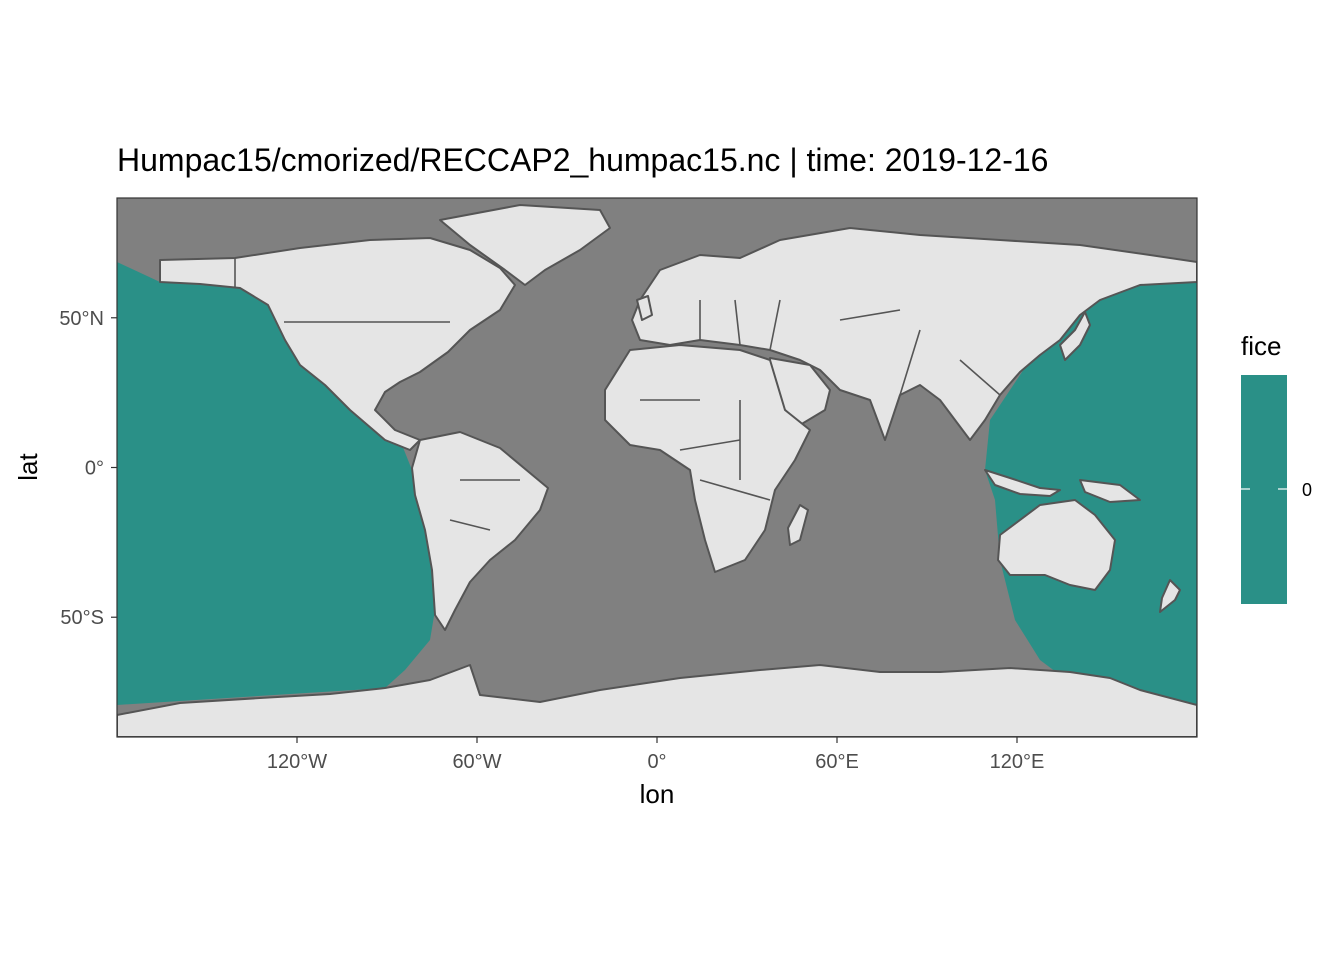 The width and height of the screenshot is (1344, 960). I want to click on legend-title: fice, so click(1261, 346).